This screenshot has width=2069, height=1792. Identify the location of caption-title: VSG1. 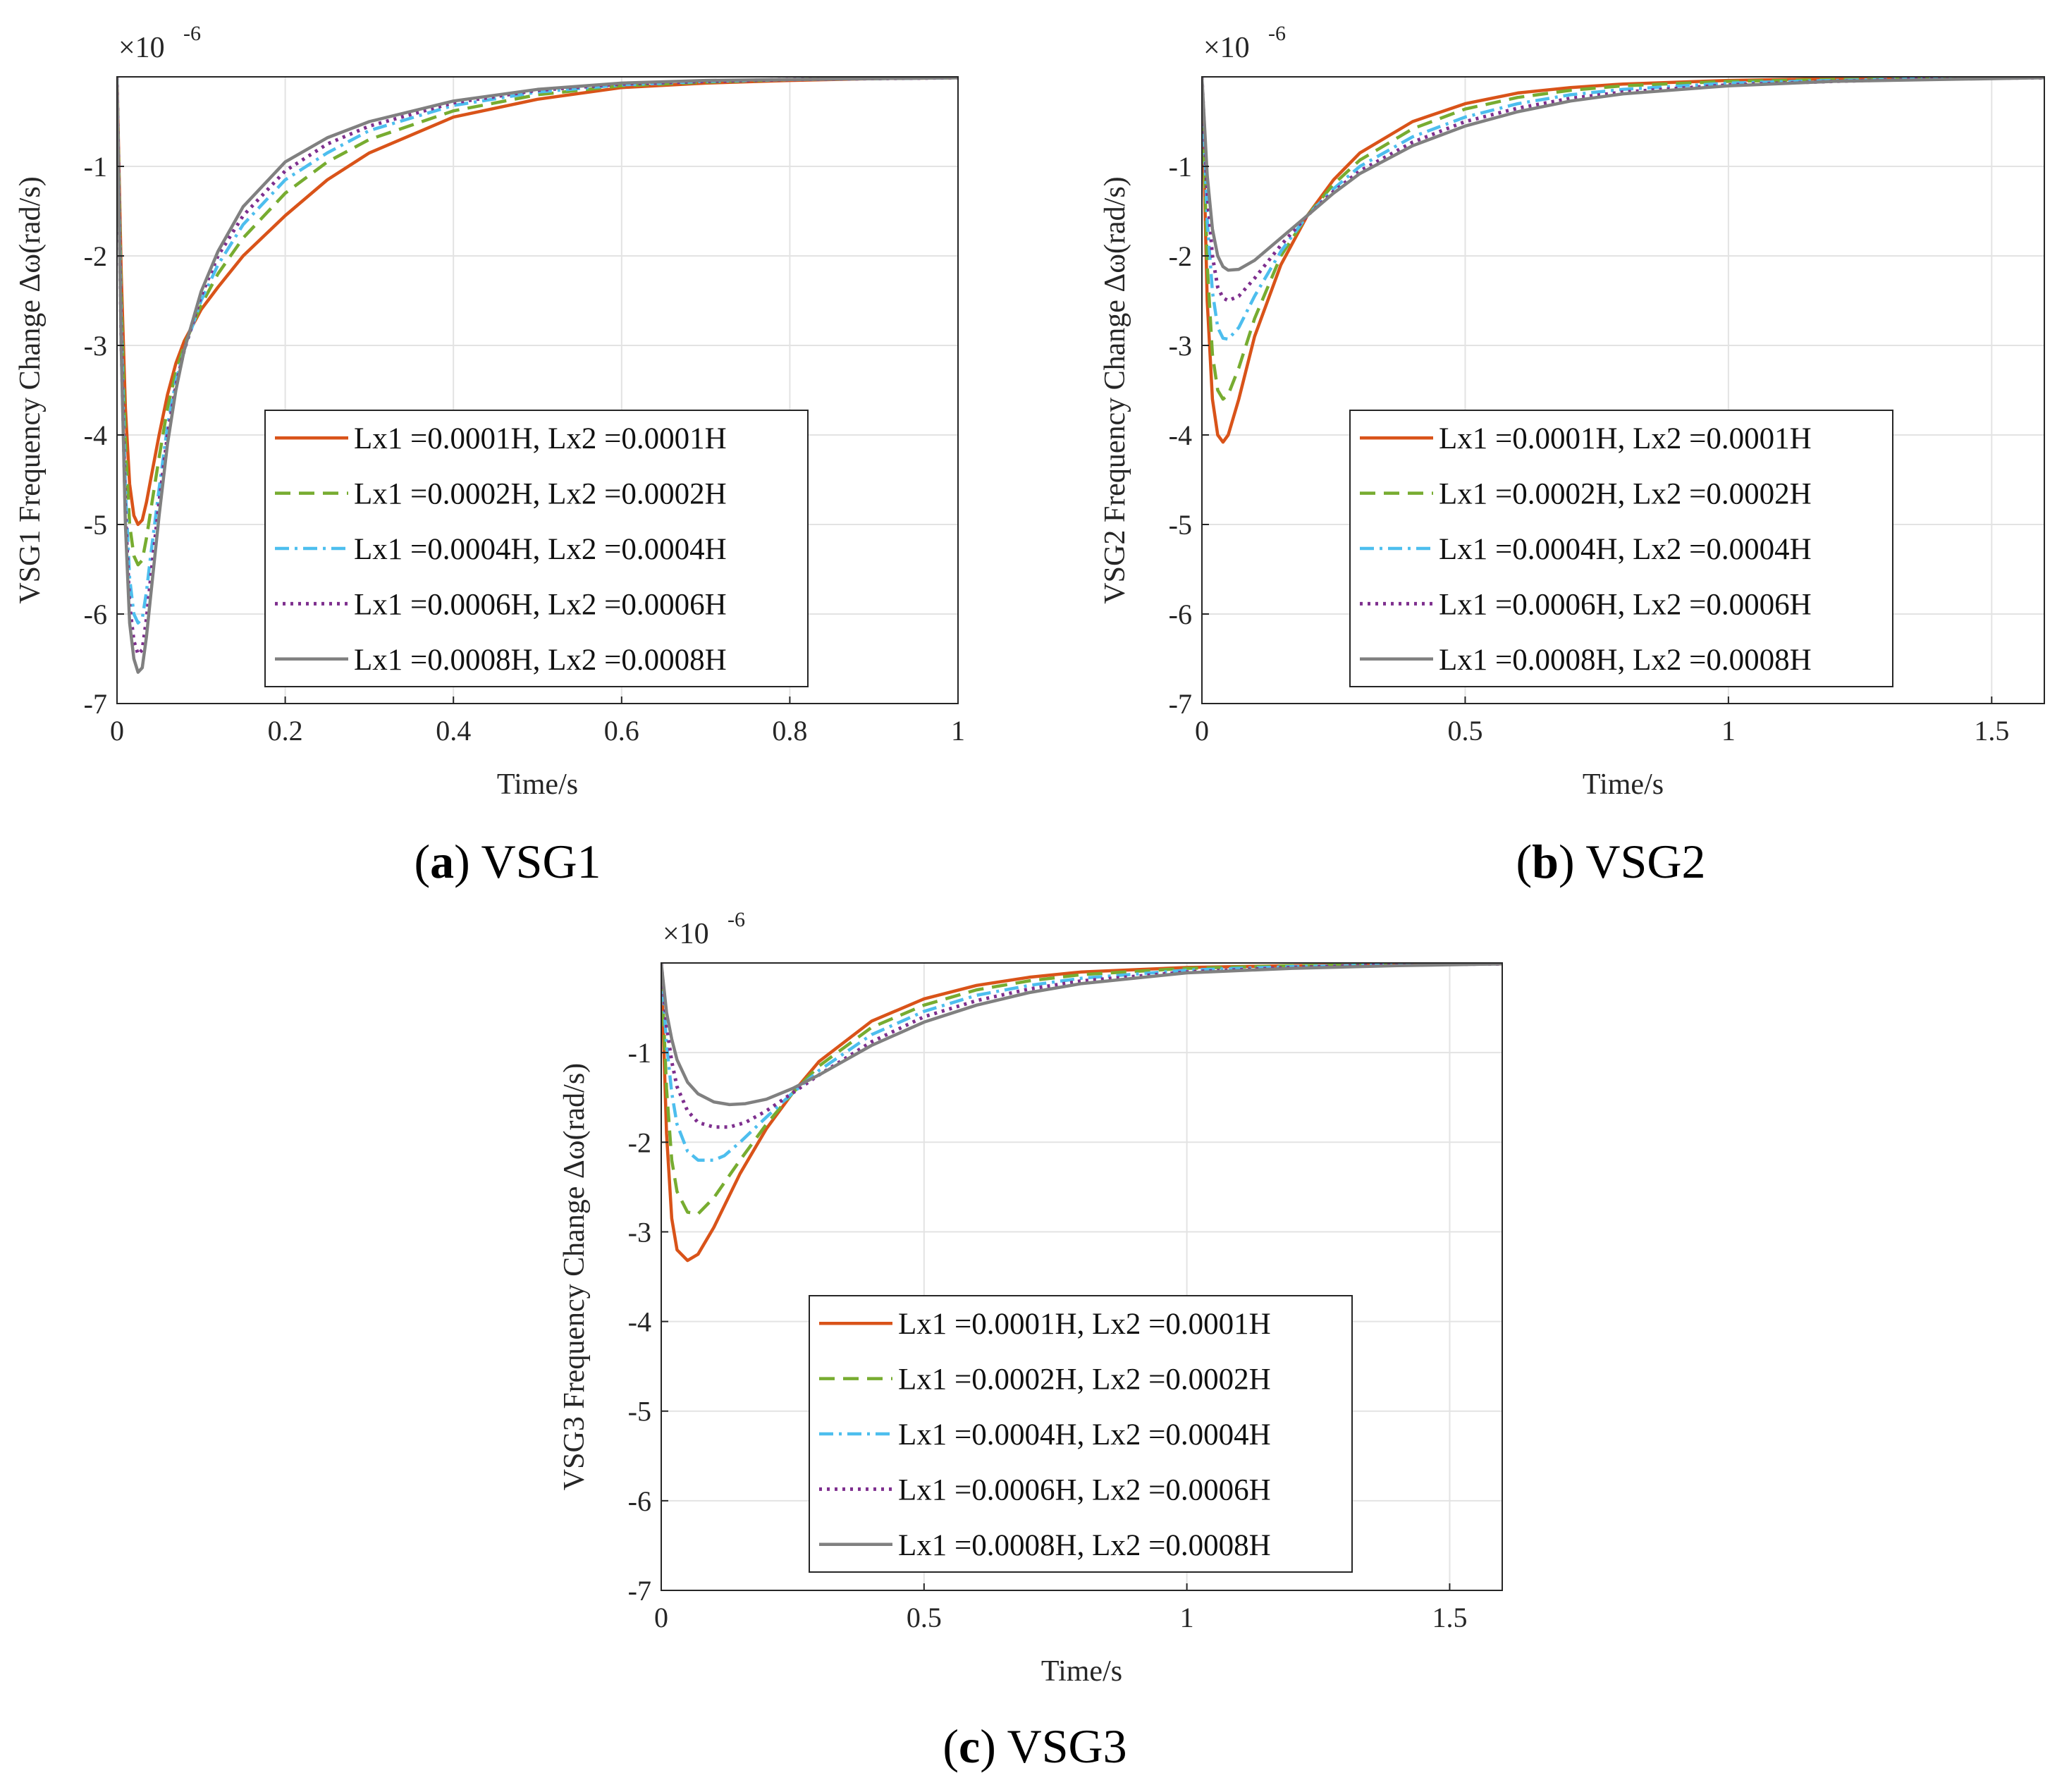
(541, 862).